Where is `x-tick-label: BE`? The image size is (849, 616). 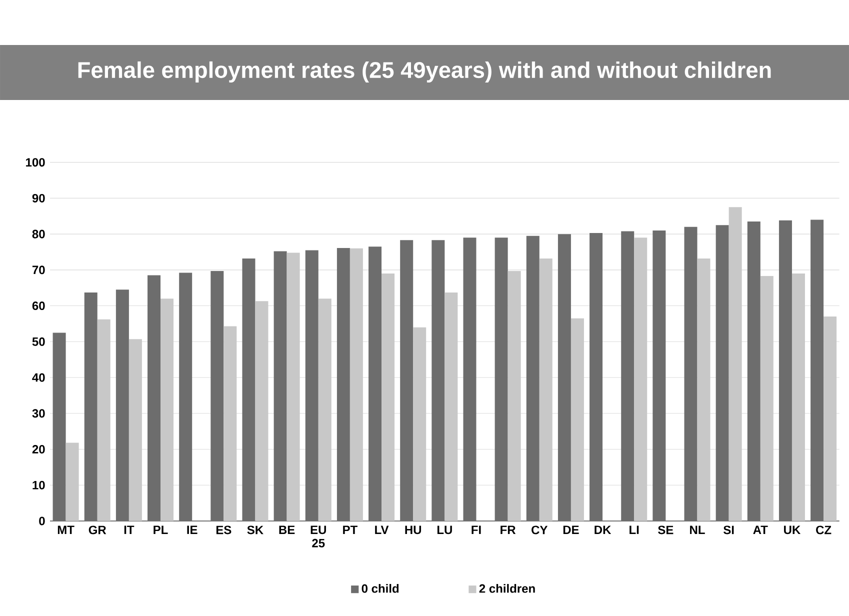 x-tick-label: BE is located at coordinates (287, 530).